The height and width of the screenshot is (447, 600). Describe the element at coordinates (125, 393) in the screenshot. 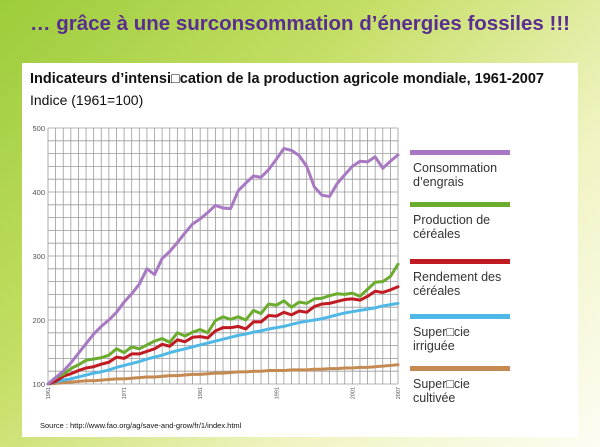

I see `x-tick-label: 1971` at that location.